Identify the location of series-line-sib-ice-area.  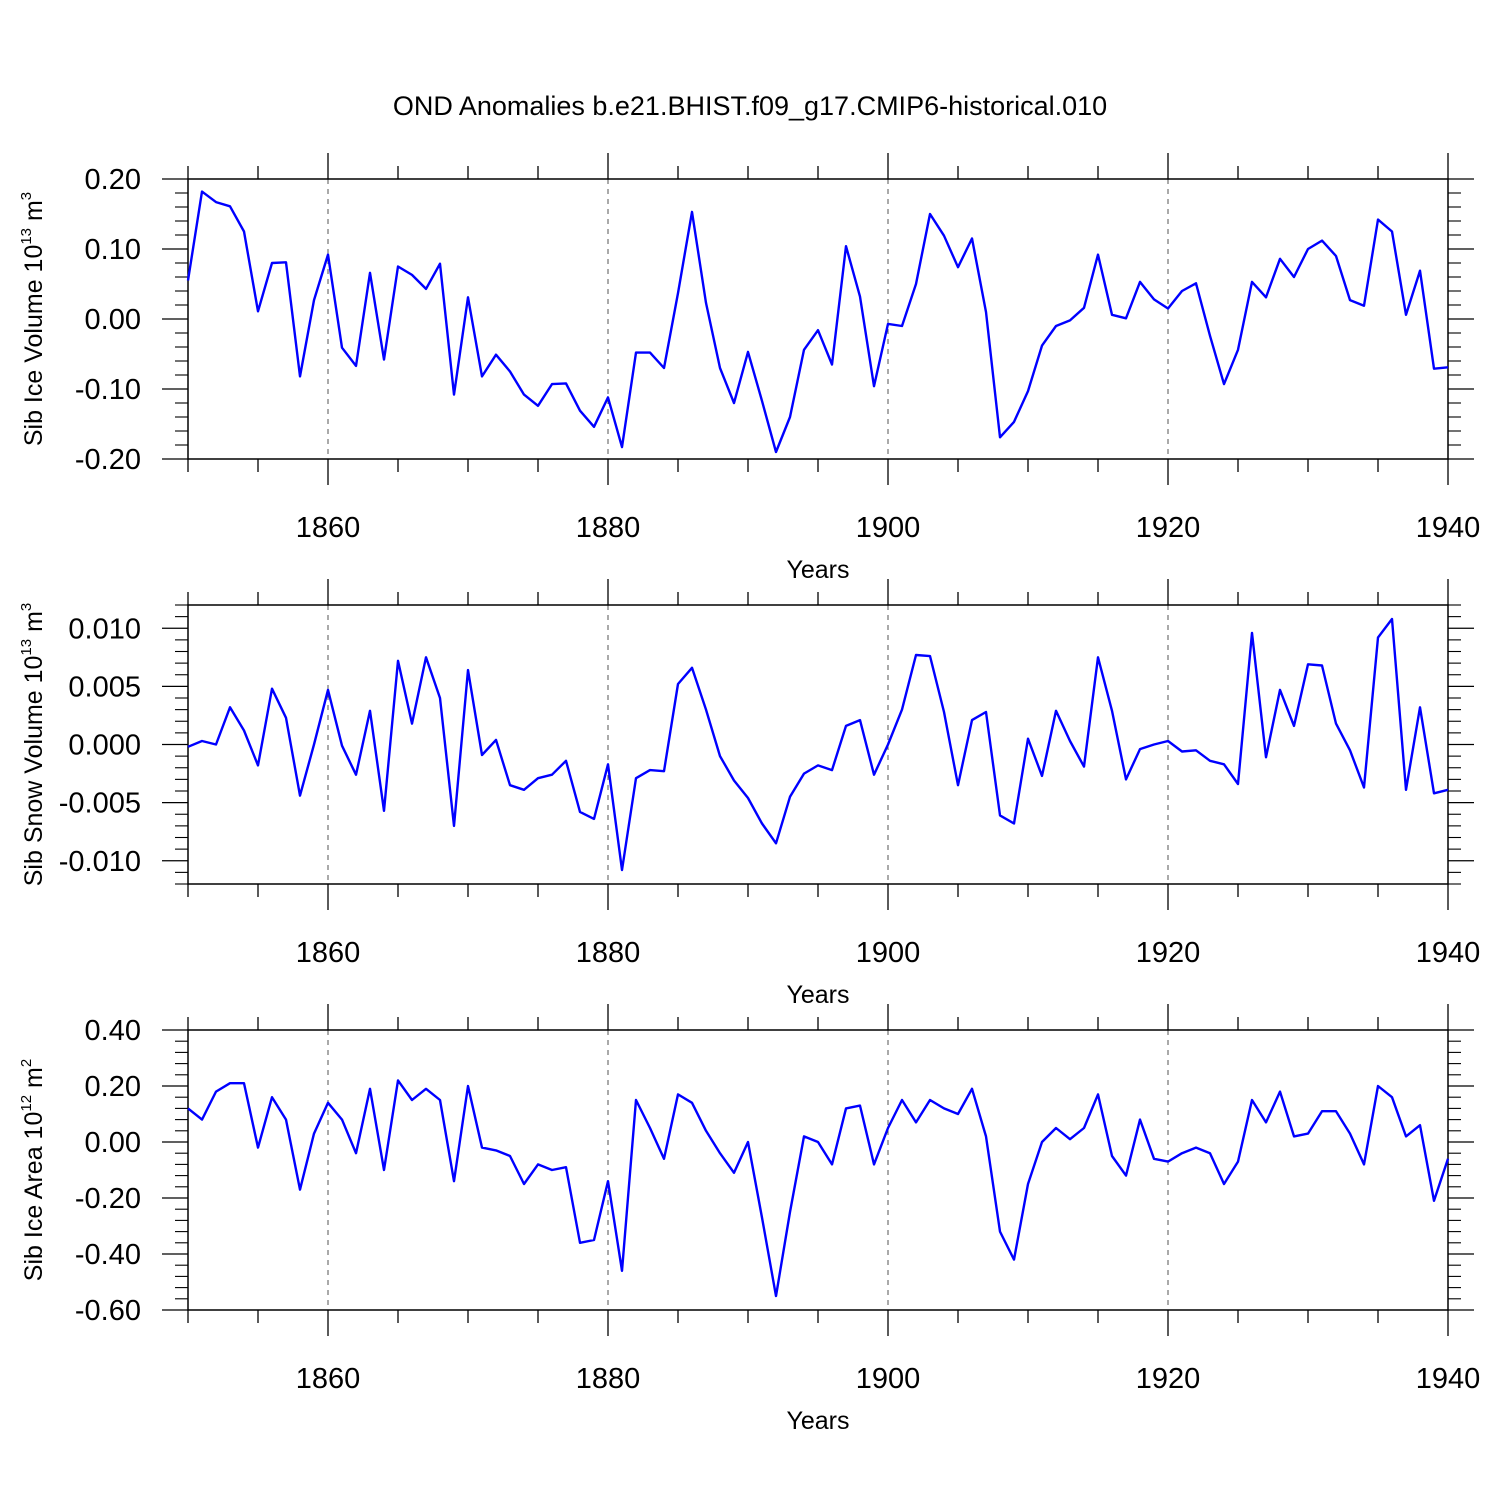
(818, 1188).